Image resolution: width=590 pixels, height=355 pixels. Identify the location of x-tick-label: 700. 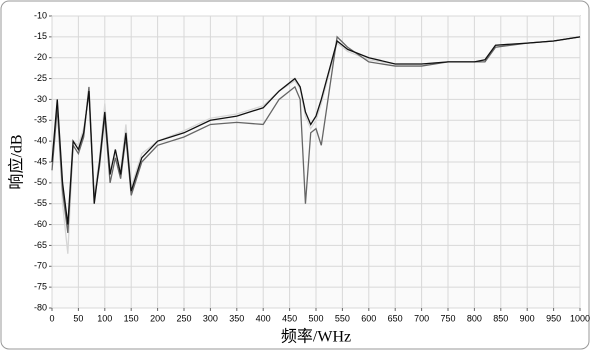
(421, 318).